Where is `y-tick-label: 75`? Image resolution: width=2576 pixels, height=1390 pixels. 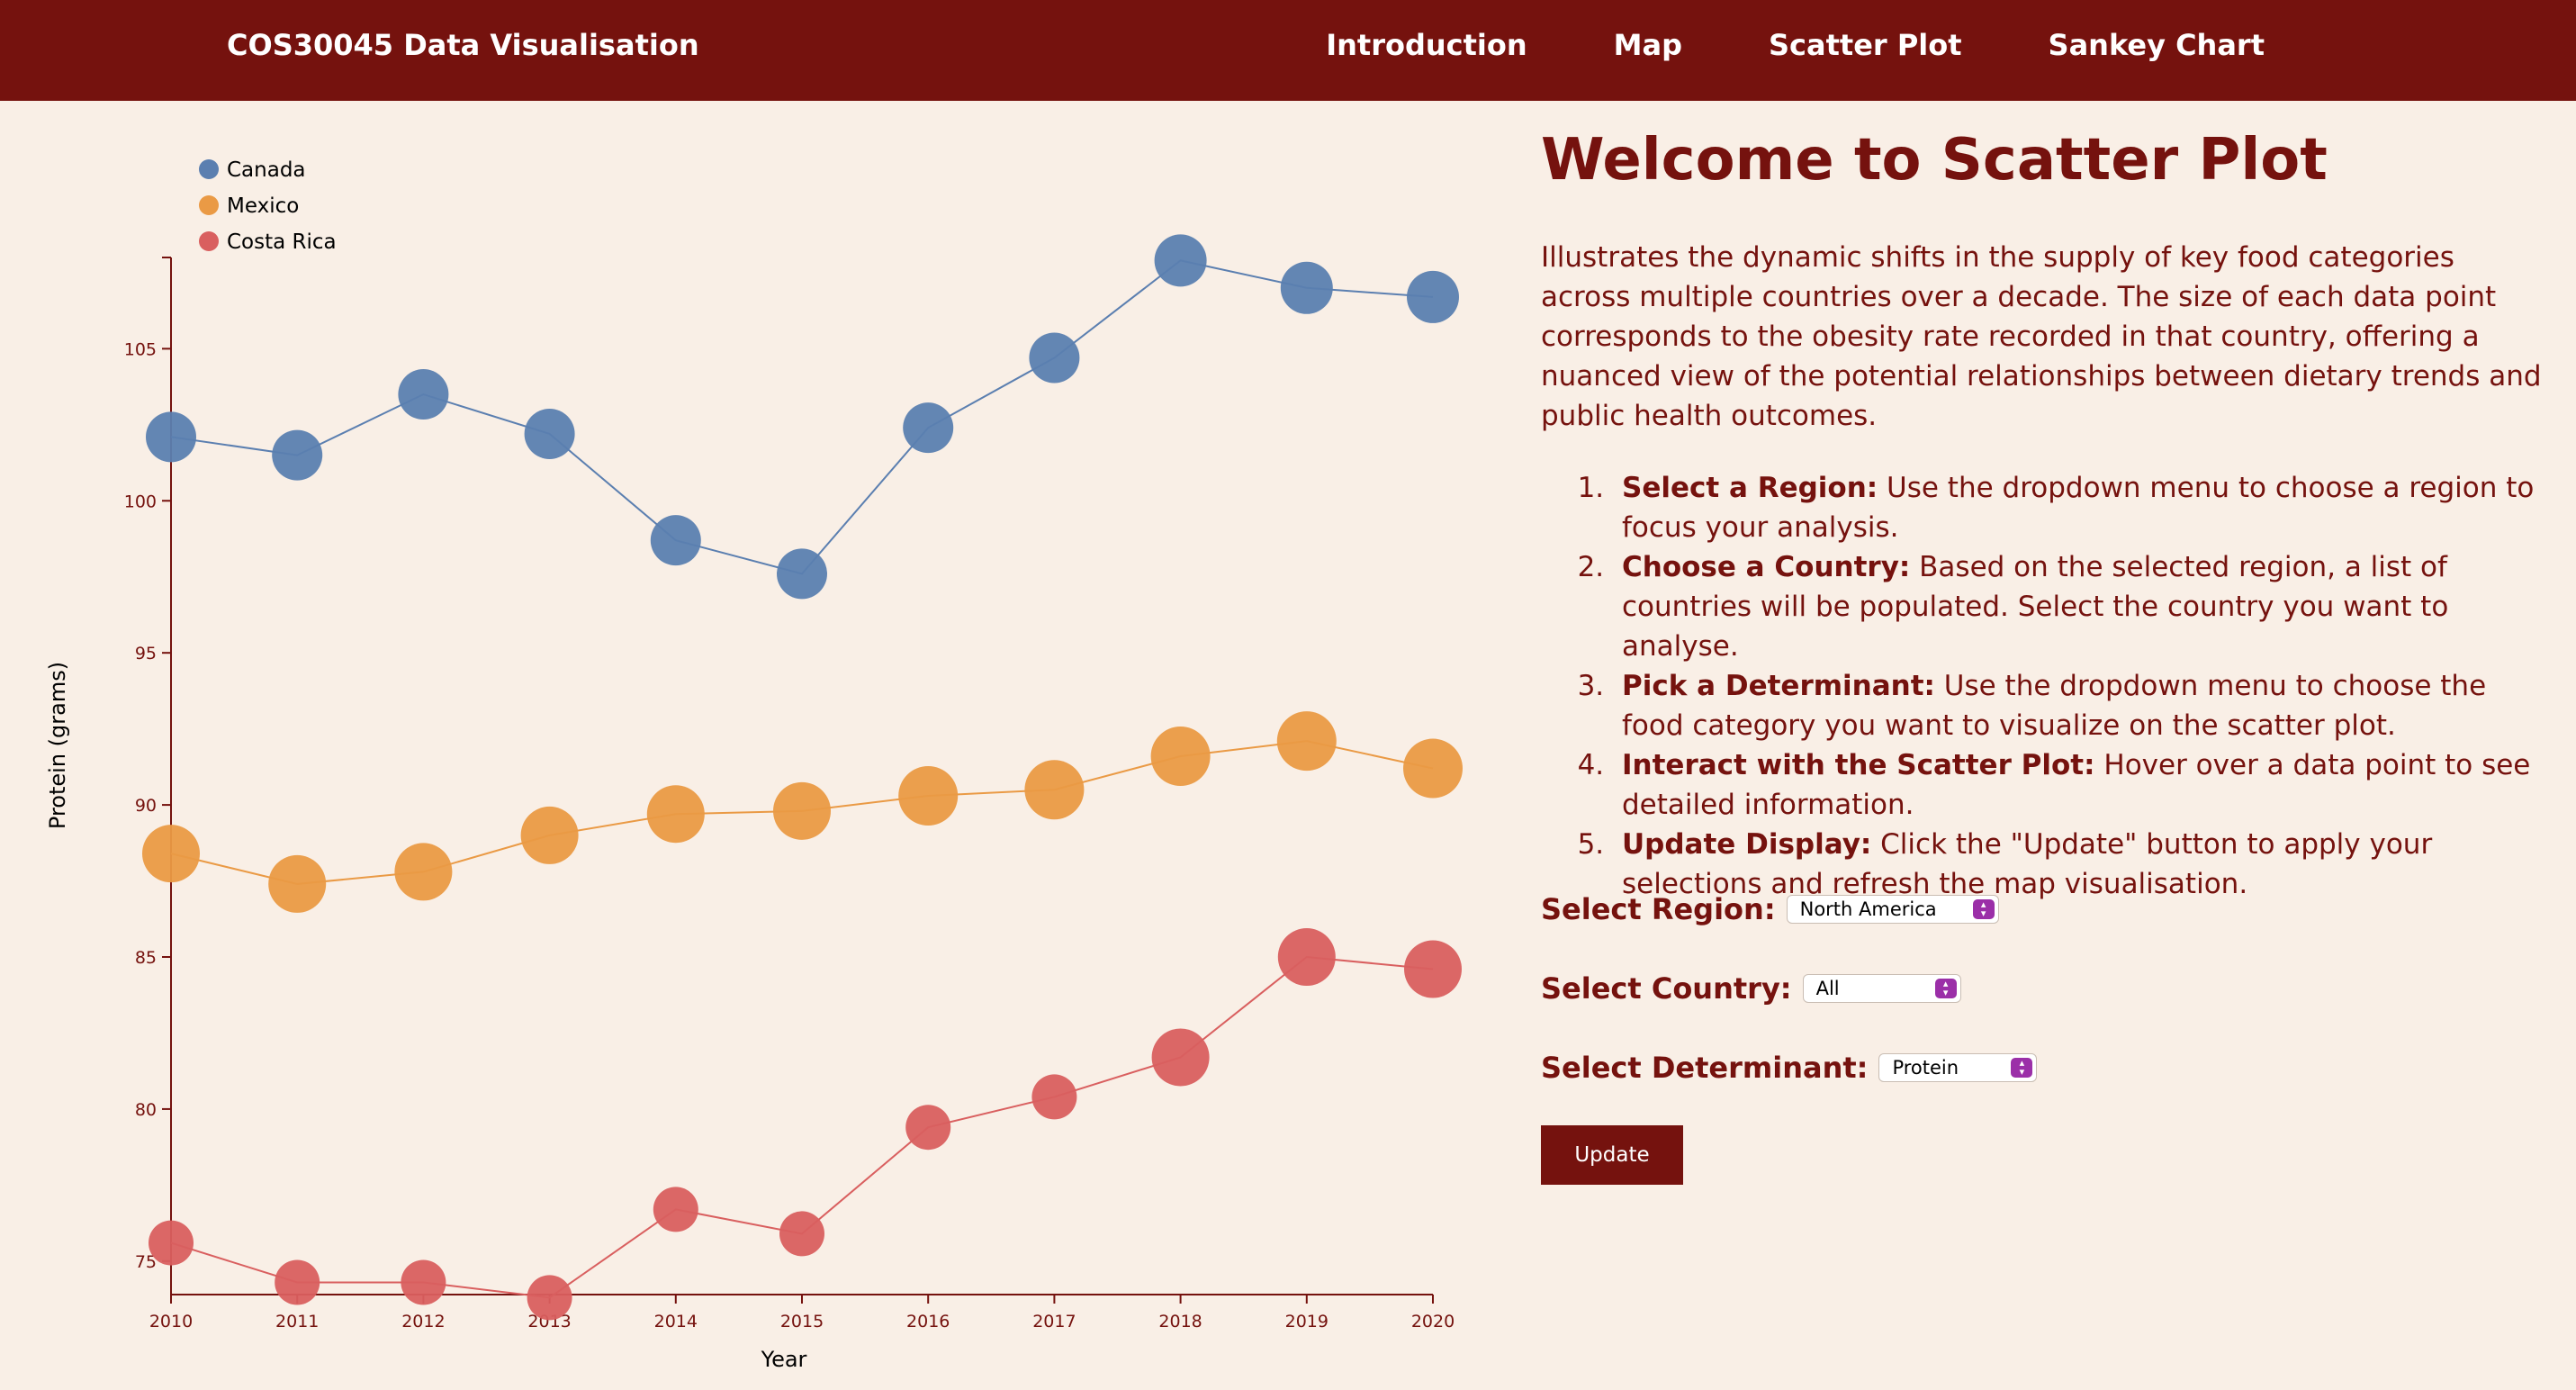
y-tick-label: 75 is located at coordinates (146, 1262).